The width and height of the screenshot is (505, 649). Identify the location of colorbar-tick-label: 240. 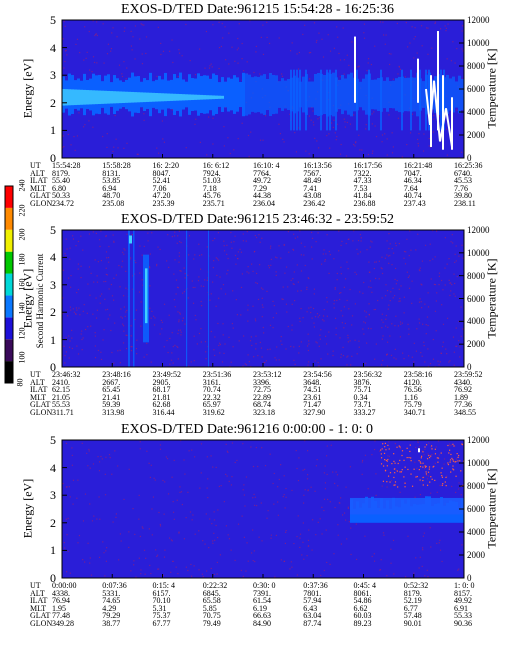
(22, 185).